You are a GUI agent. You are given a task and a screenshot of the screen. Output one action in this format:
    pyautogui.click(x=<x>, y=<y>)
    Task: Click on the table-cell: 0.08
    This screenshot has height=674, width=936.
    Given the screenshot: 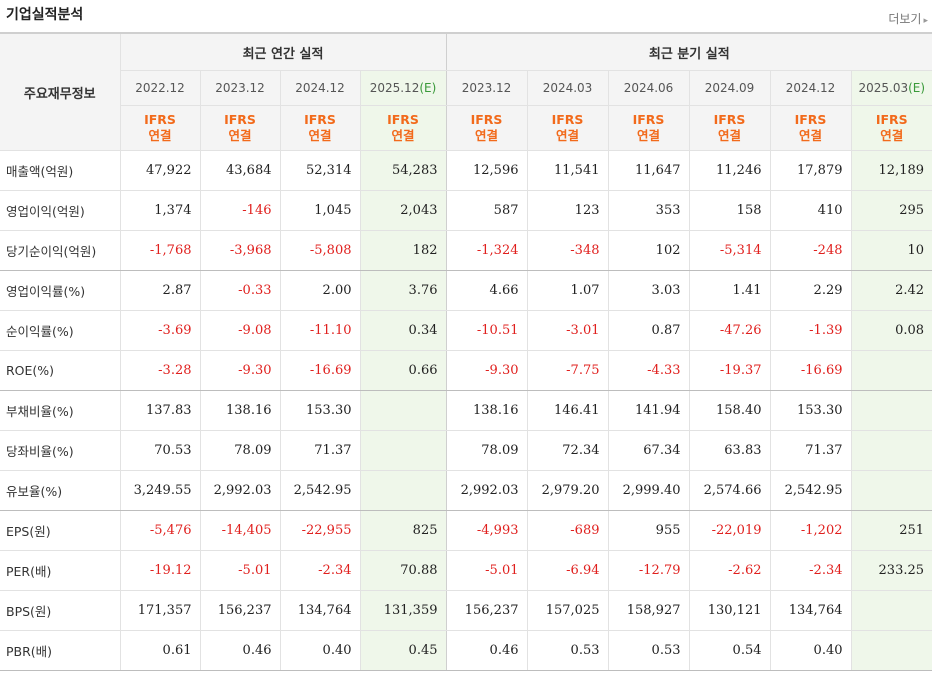 What is the action you would take?
    pyautogui.click(x=892, y=330)
    